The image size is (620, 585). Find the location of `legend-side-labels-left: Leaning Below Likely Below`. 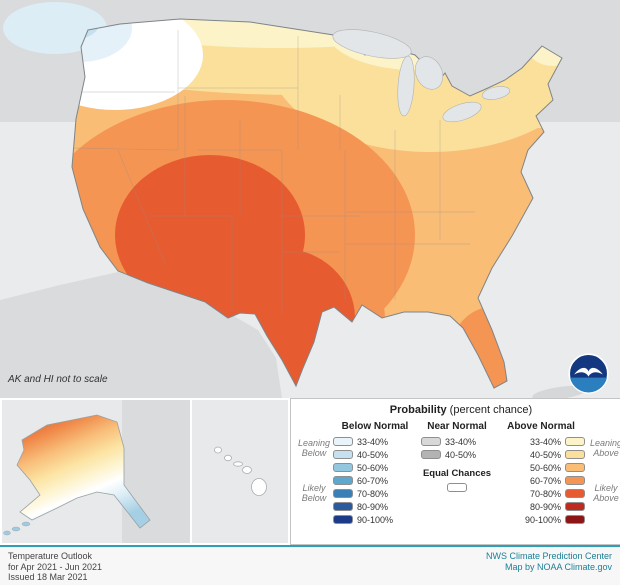

legend-side-labels-left: Leaning Below Likely Below is located at coordinates (314, 474).